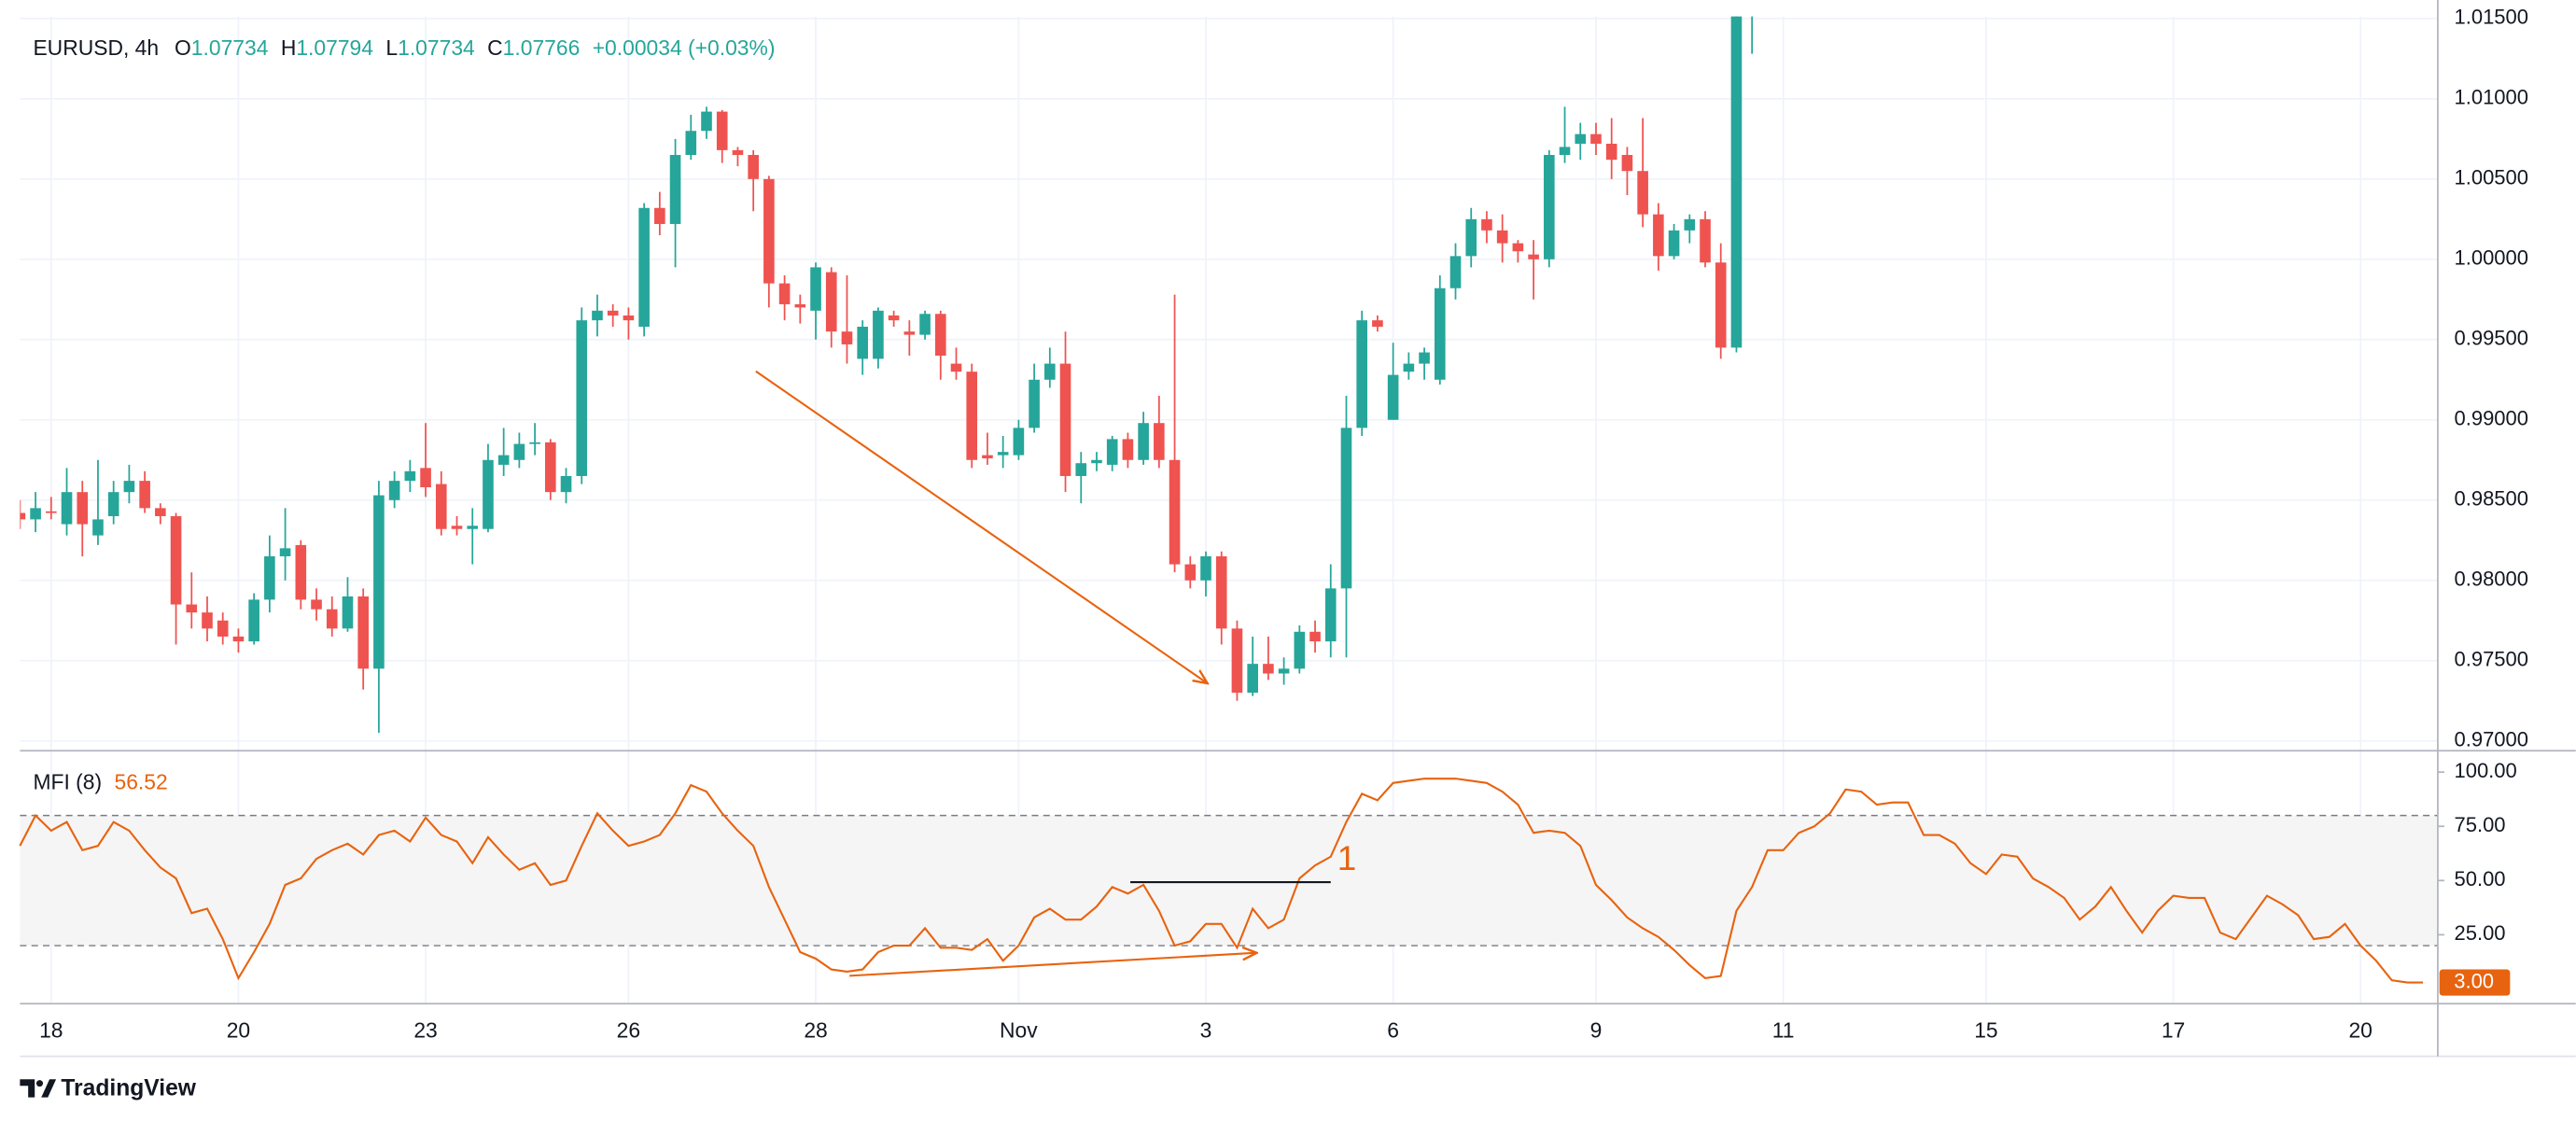 The height and width of the screenshot is (1122, 2576). Describe the element at coordinates (141, 782) in the screenshot. I see `indicator-value: 56.52` at that location.